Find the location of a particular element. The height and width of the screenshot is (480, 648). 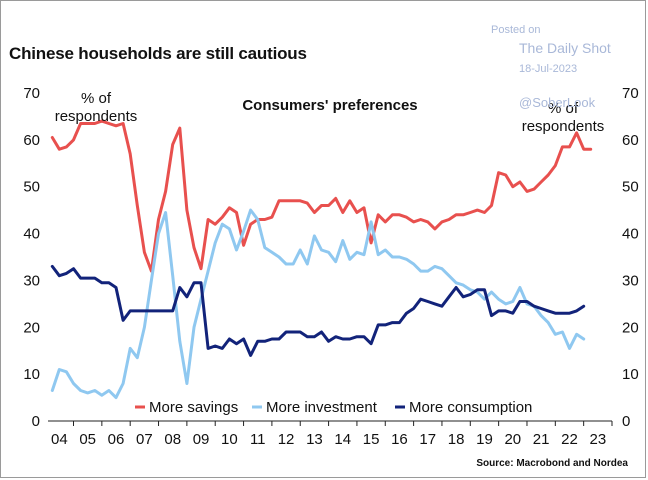

y-tick-right: 50 is located at coordinates (630, 187).